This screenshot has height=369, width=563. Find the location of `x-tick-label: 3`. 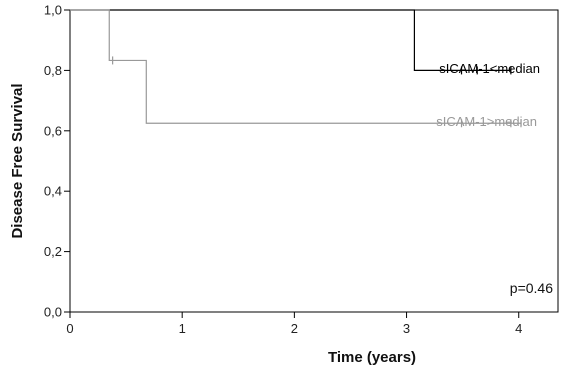

x-tick-label: 3 is located at coordinates (406, 328).